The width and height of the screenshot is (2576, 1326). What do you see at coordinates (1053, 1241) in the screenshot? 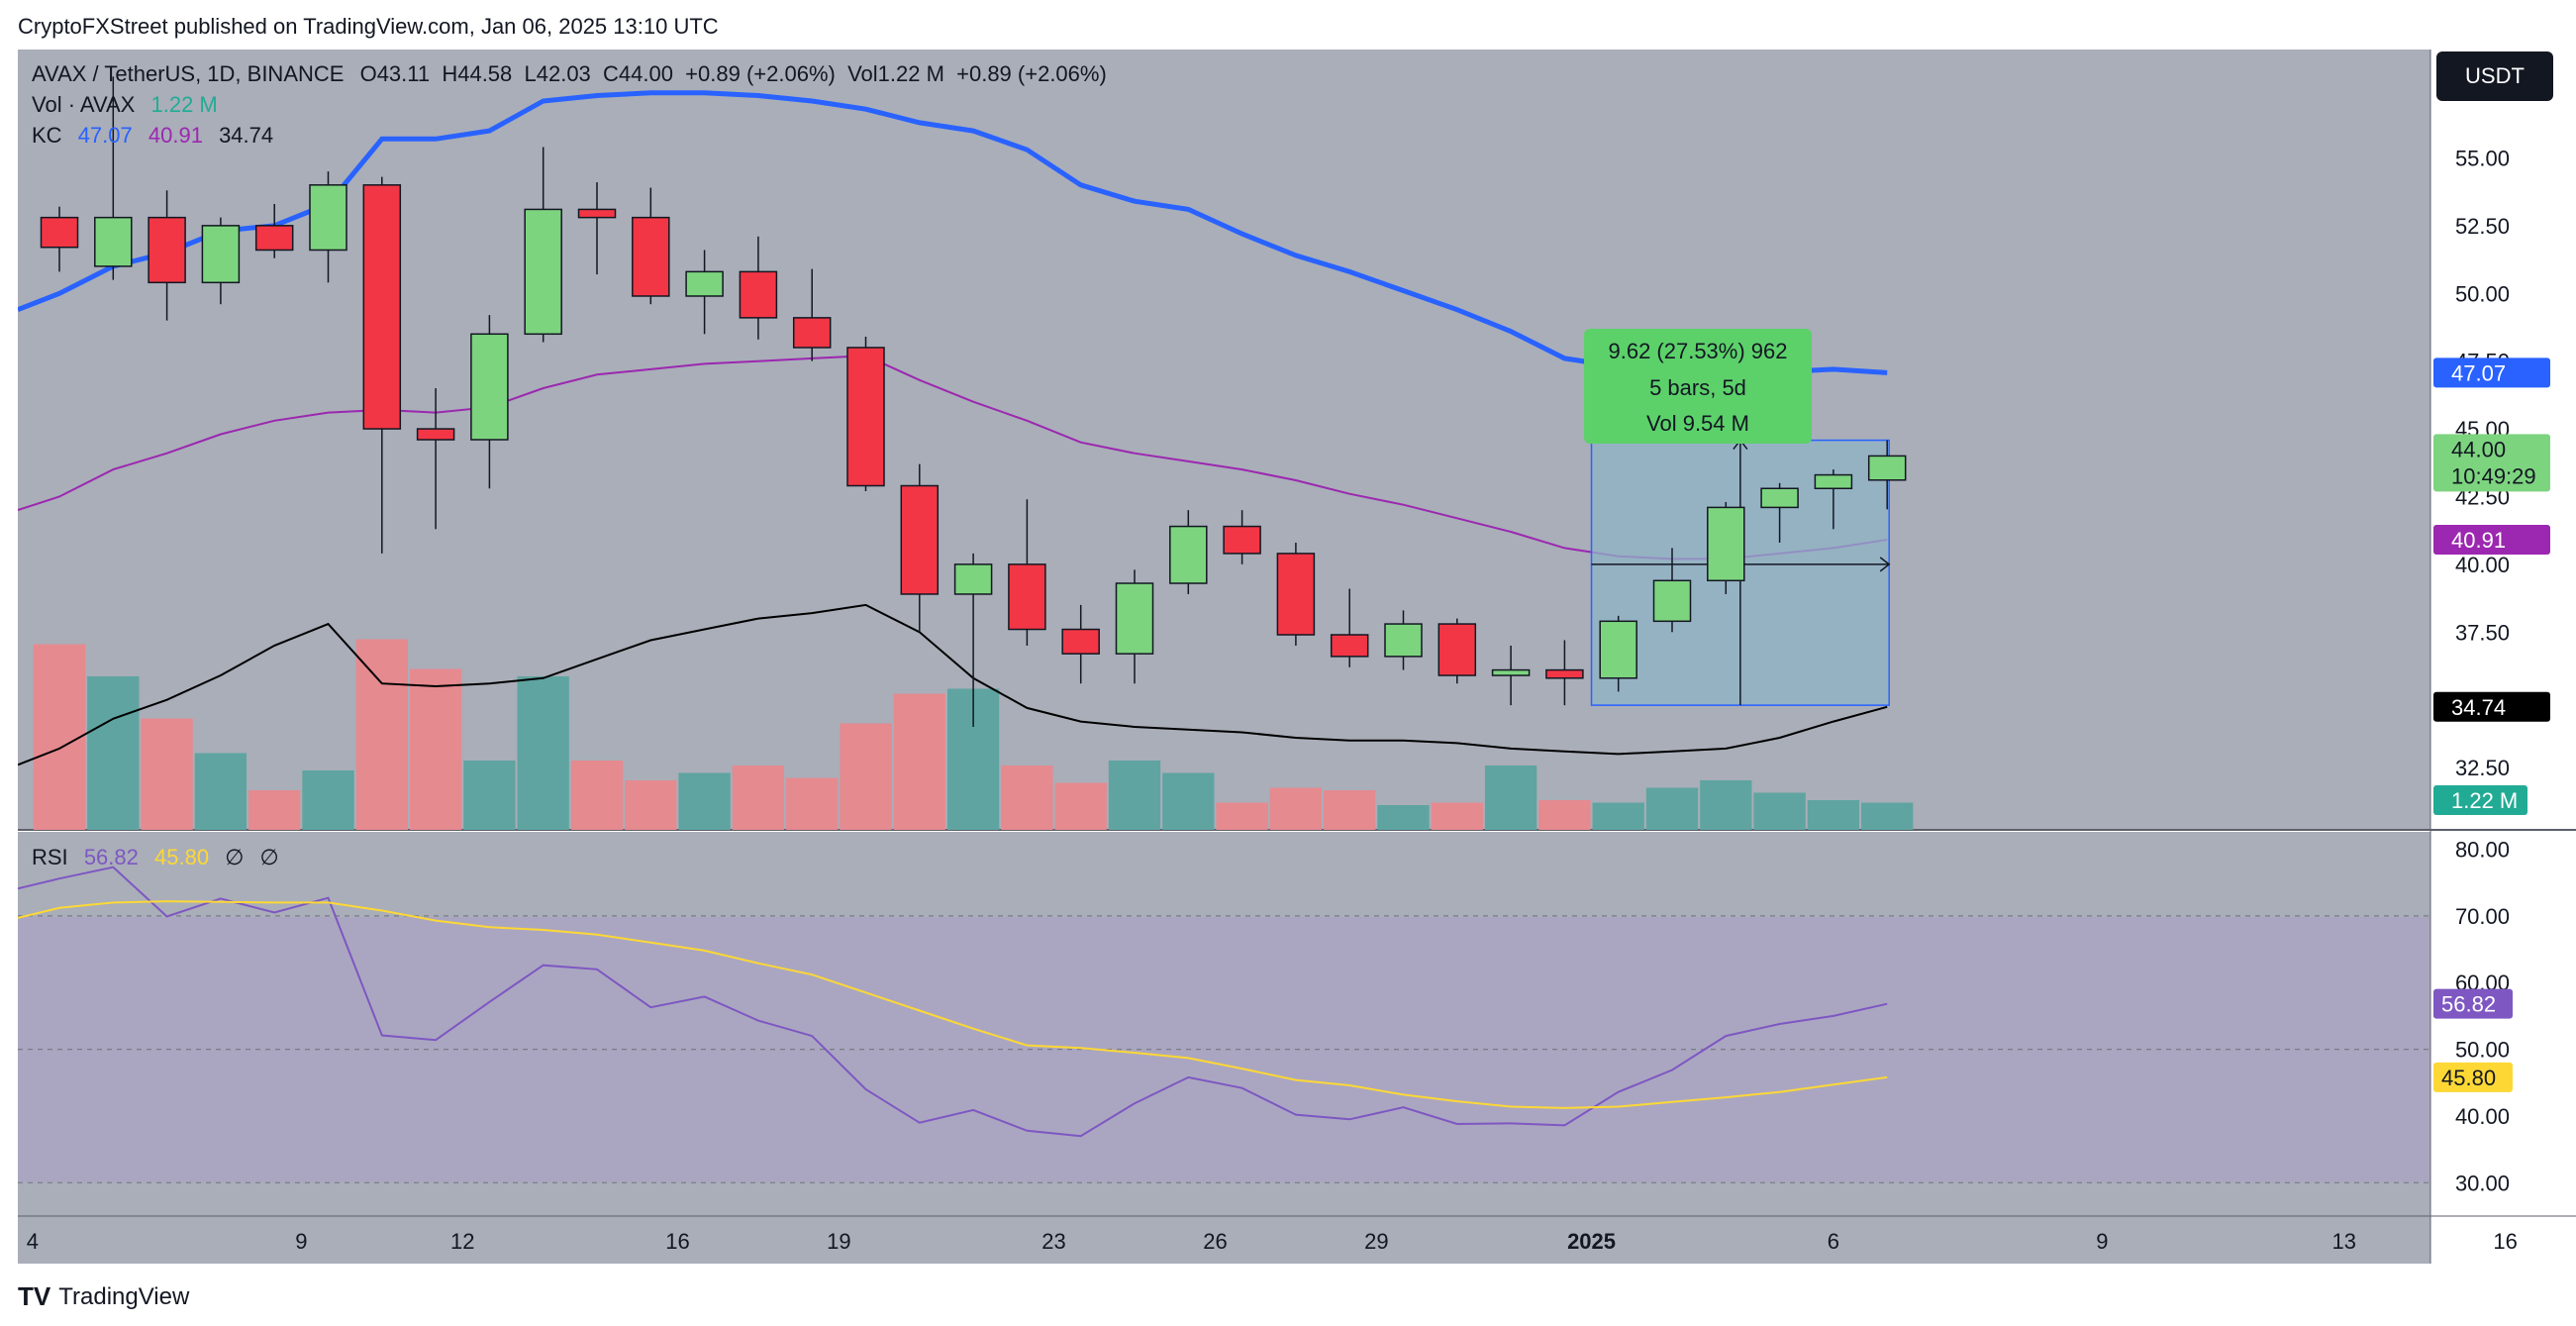
I see `time-tick-label: 23` at bounding box center [1053, 1241].